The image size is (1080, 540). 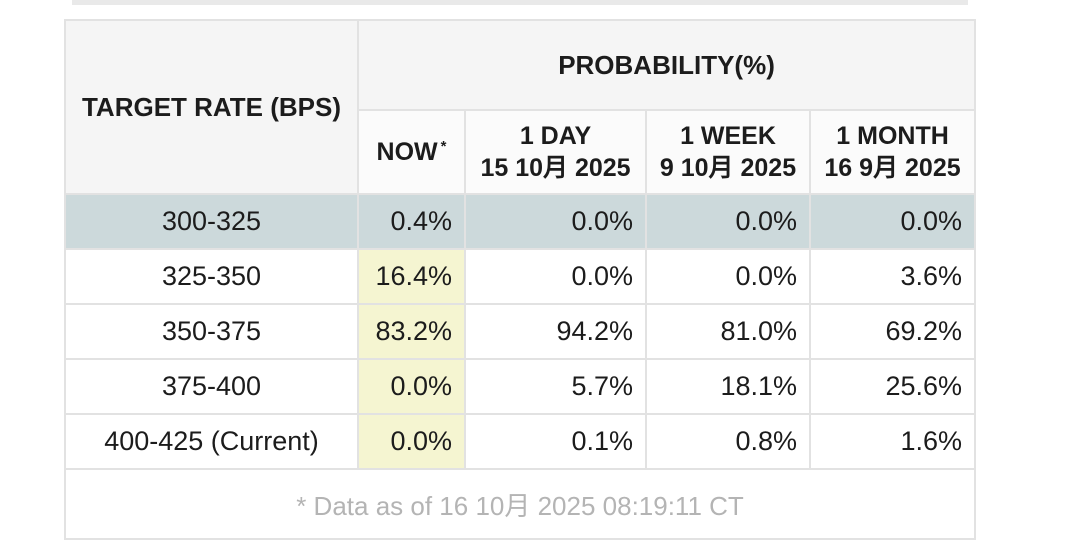 I want to click on data-footnote: * Data as of 16 10月 2025 08:19:11 CT, so click(x=520, y=504).